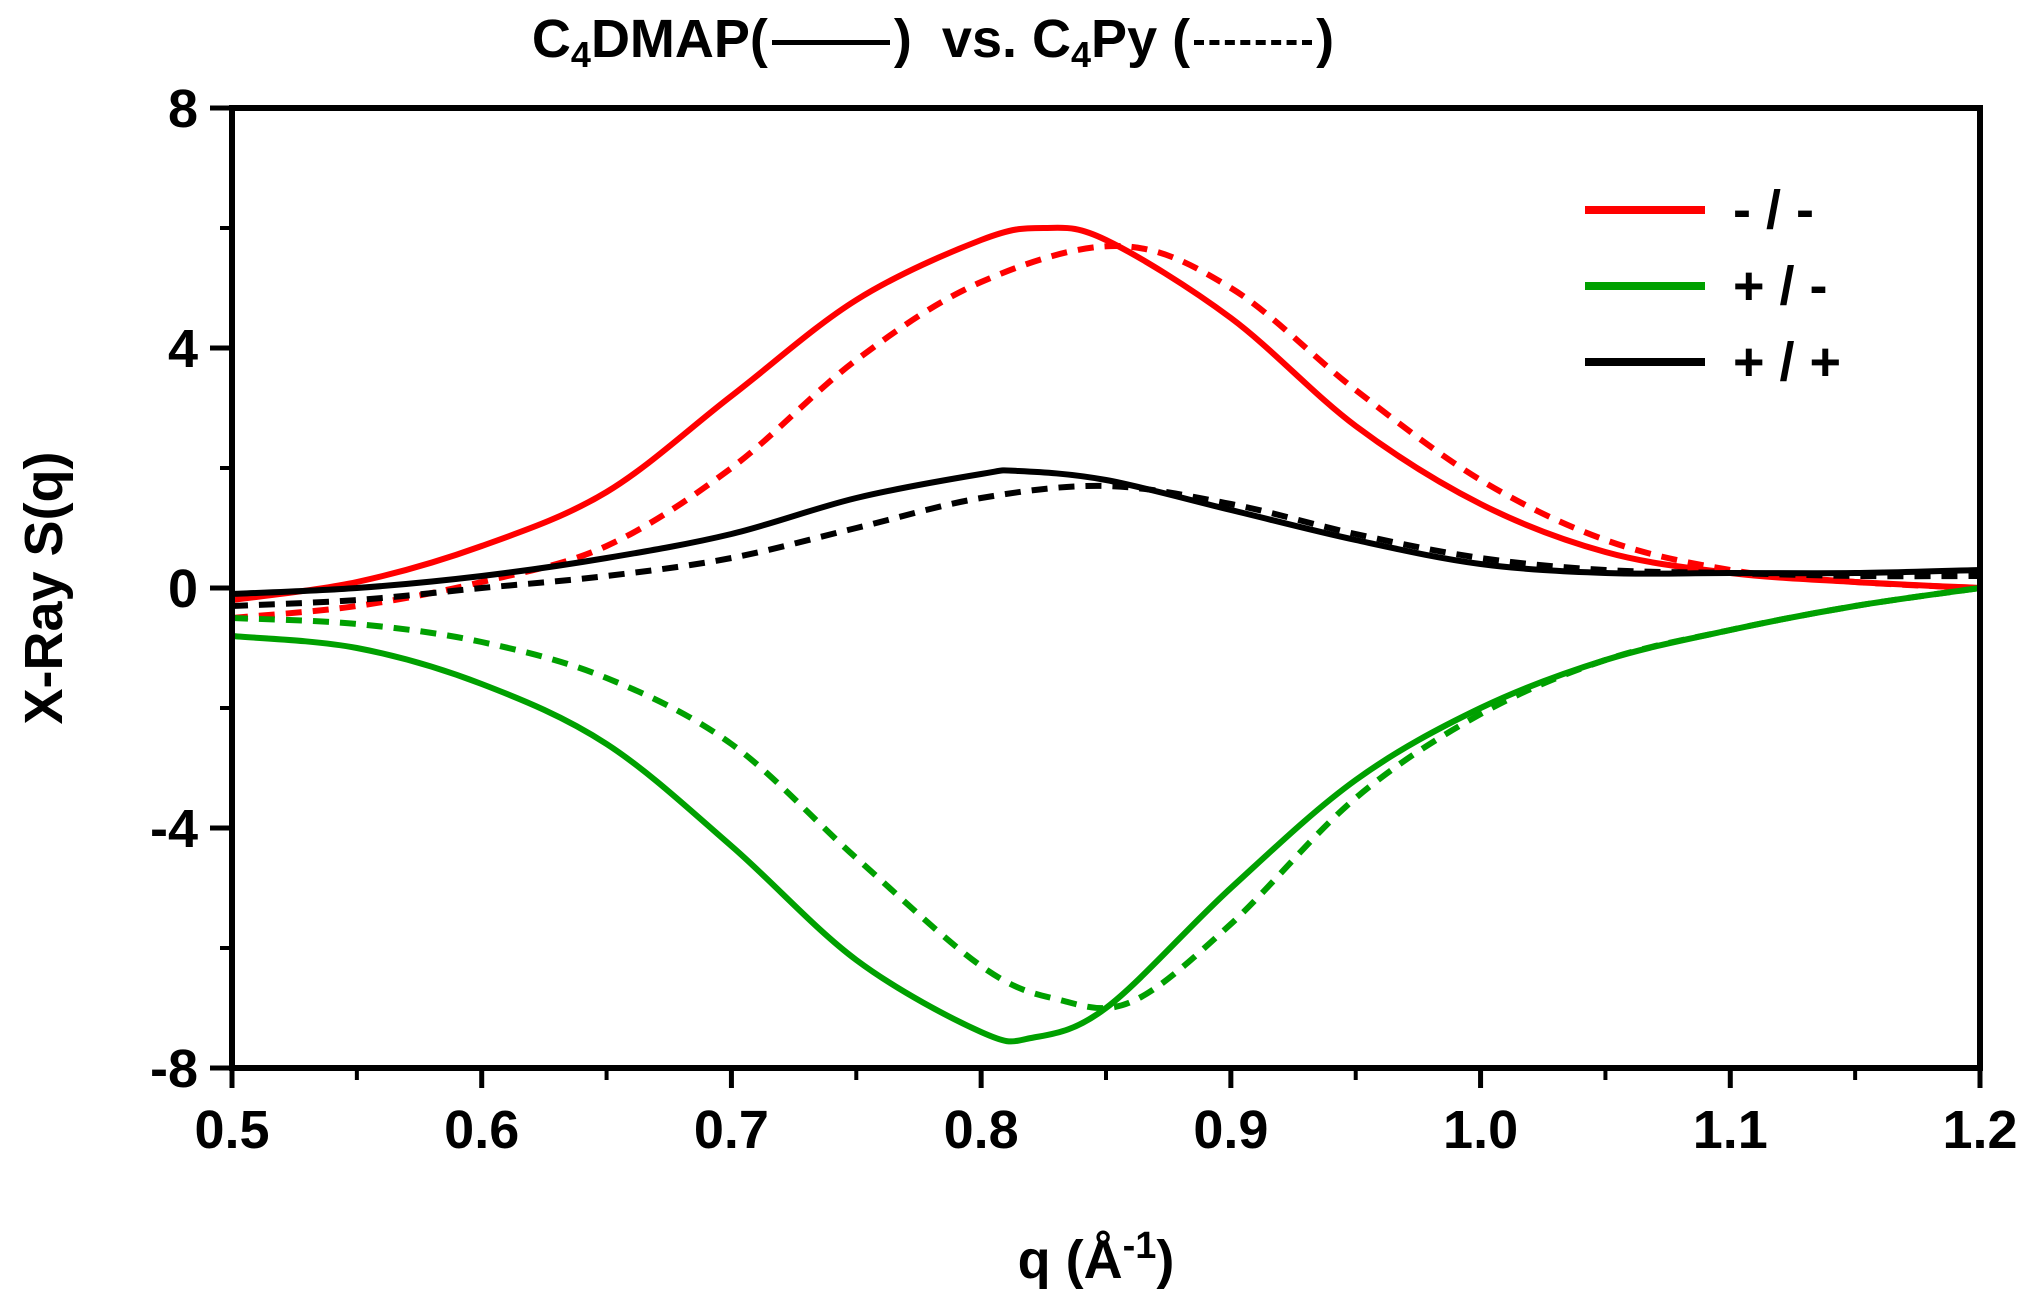 The width and height of the screenshot is (2033, 1302). I want to click on x-tick-label-5: 1.0, so click(1480, 1130).